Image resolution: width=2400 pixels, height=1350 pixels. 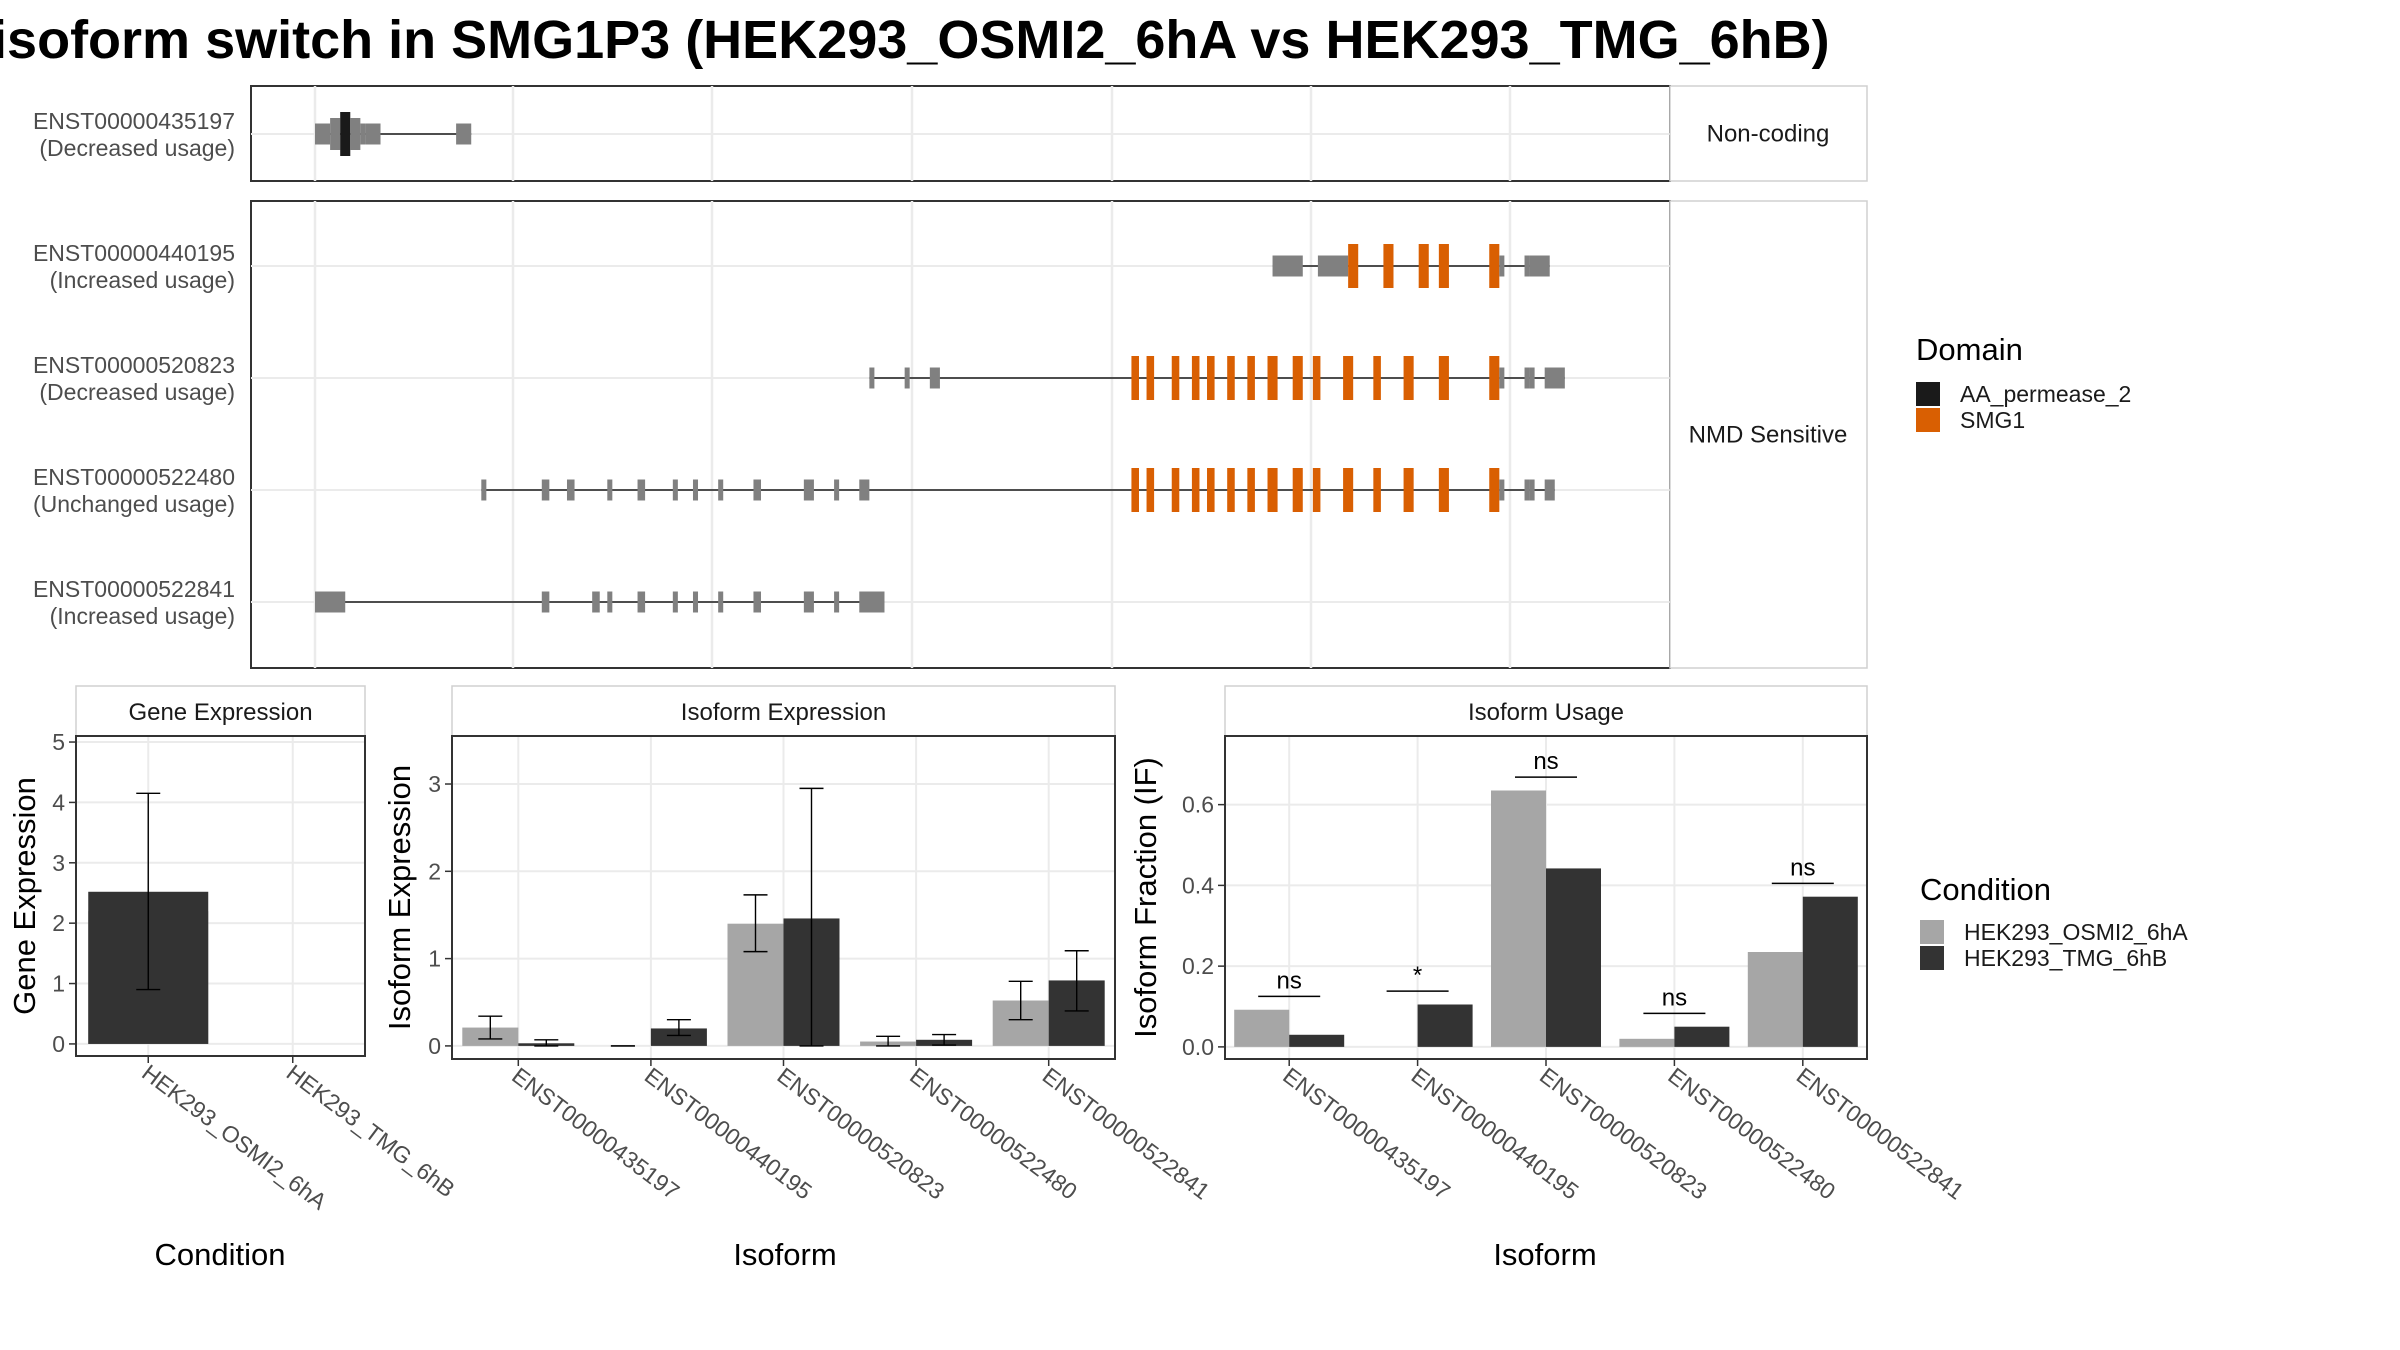 What do you see at coordinates (134, 504) in the screenshot?
I see `transcript-usage-label: (Unchanged usage)` at bounding box center [134, 504].